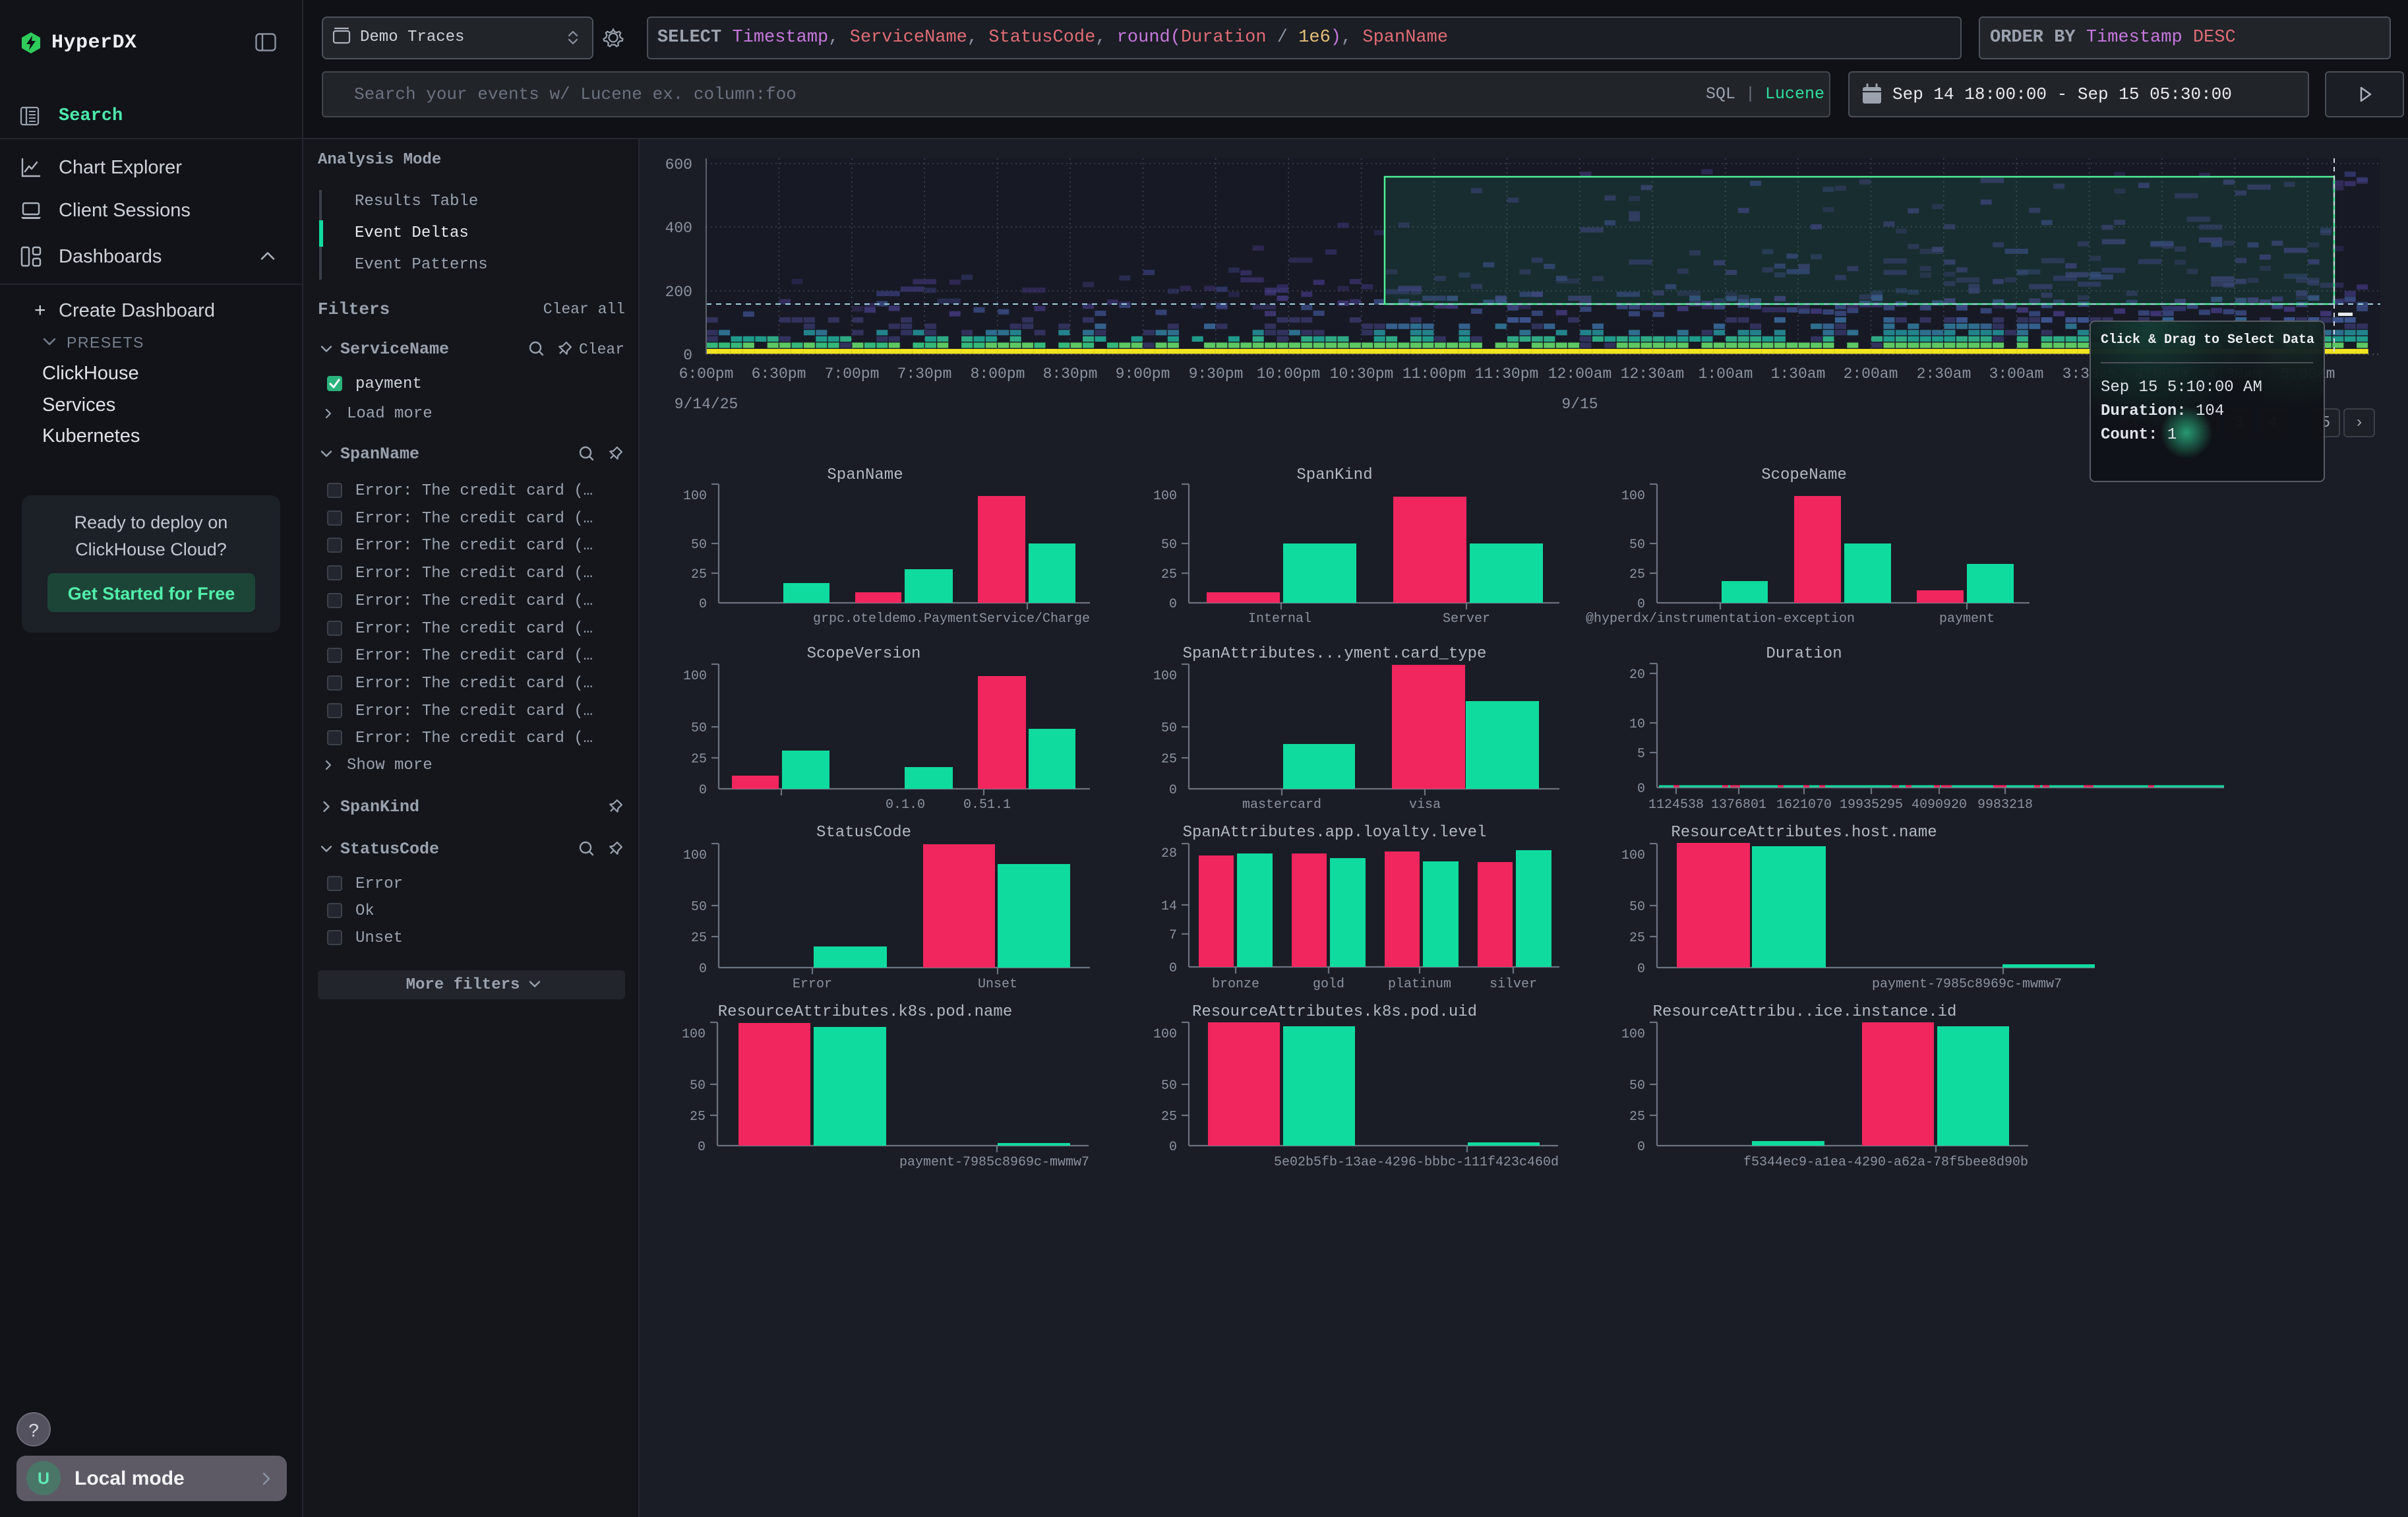  Describe the element at coordinates (1738, 805) in the screenshot. I see `svg-text: 1376801` at that location.